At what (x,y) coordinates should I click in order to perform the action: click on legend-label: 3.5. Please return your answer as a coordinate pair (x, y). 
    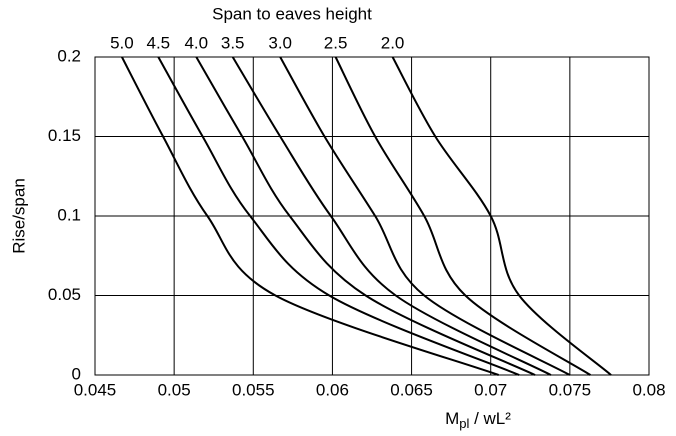
    Looking at the image, I should click on (233, 42).